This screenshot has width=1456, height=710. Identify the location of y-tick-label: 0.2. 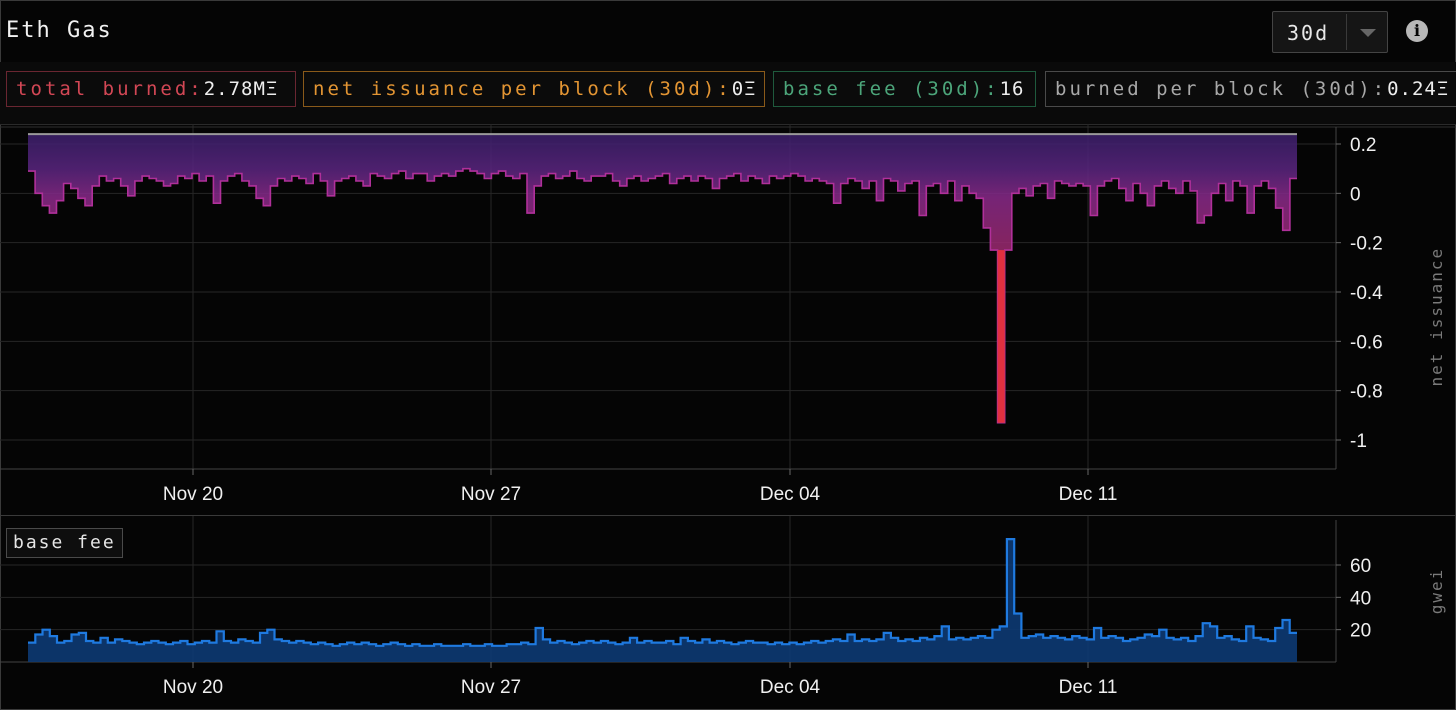
(1363, 145).